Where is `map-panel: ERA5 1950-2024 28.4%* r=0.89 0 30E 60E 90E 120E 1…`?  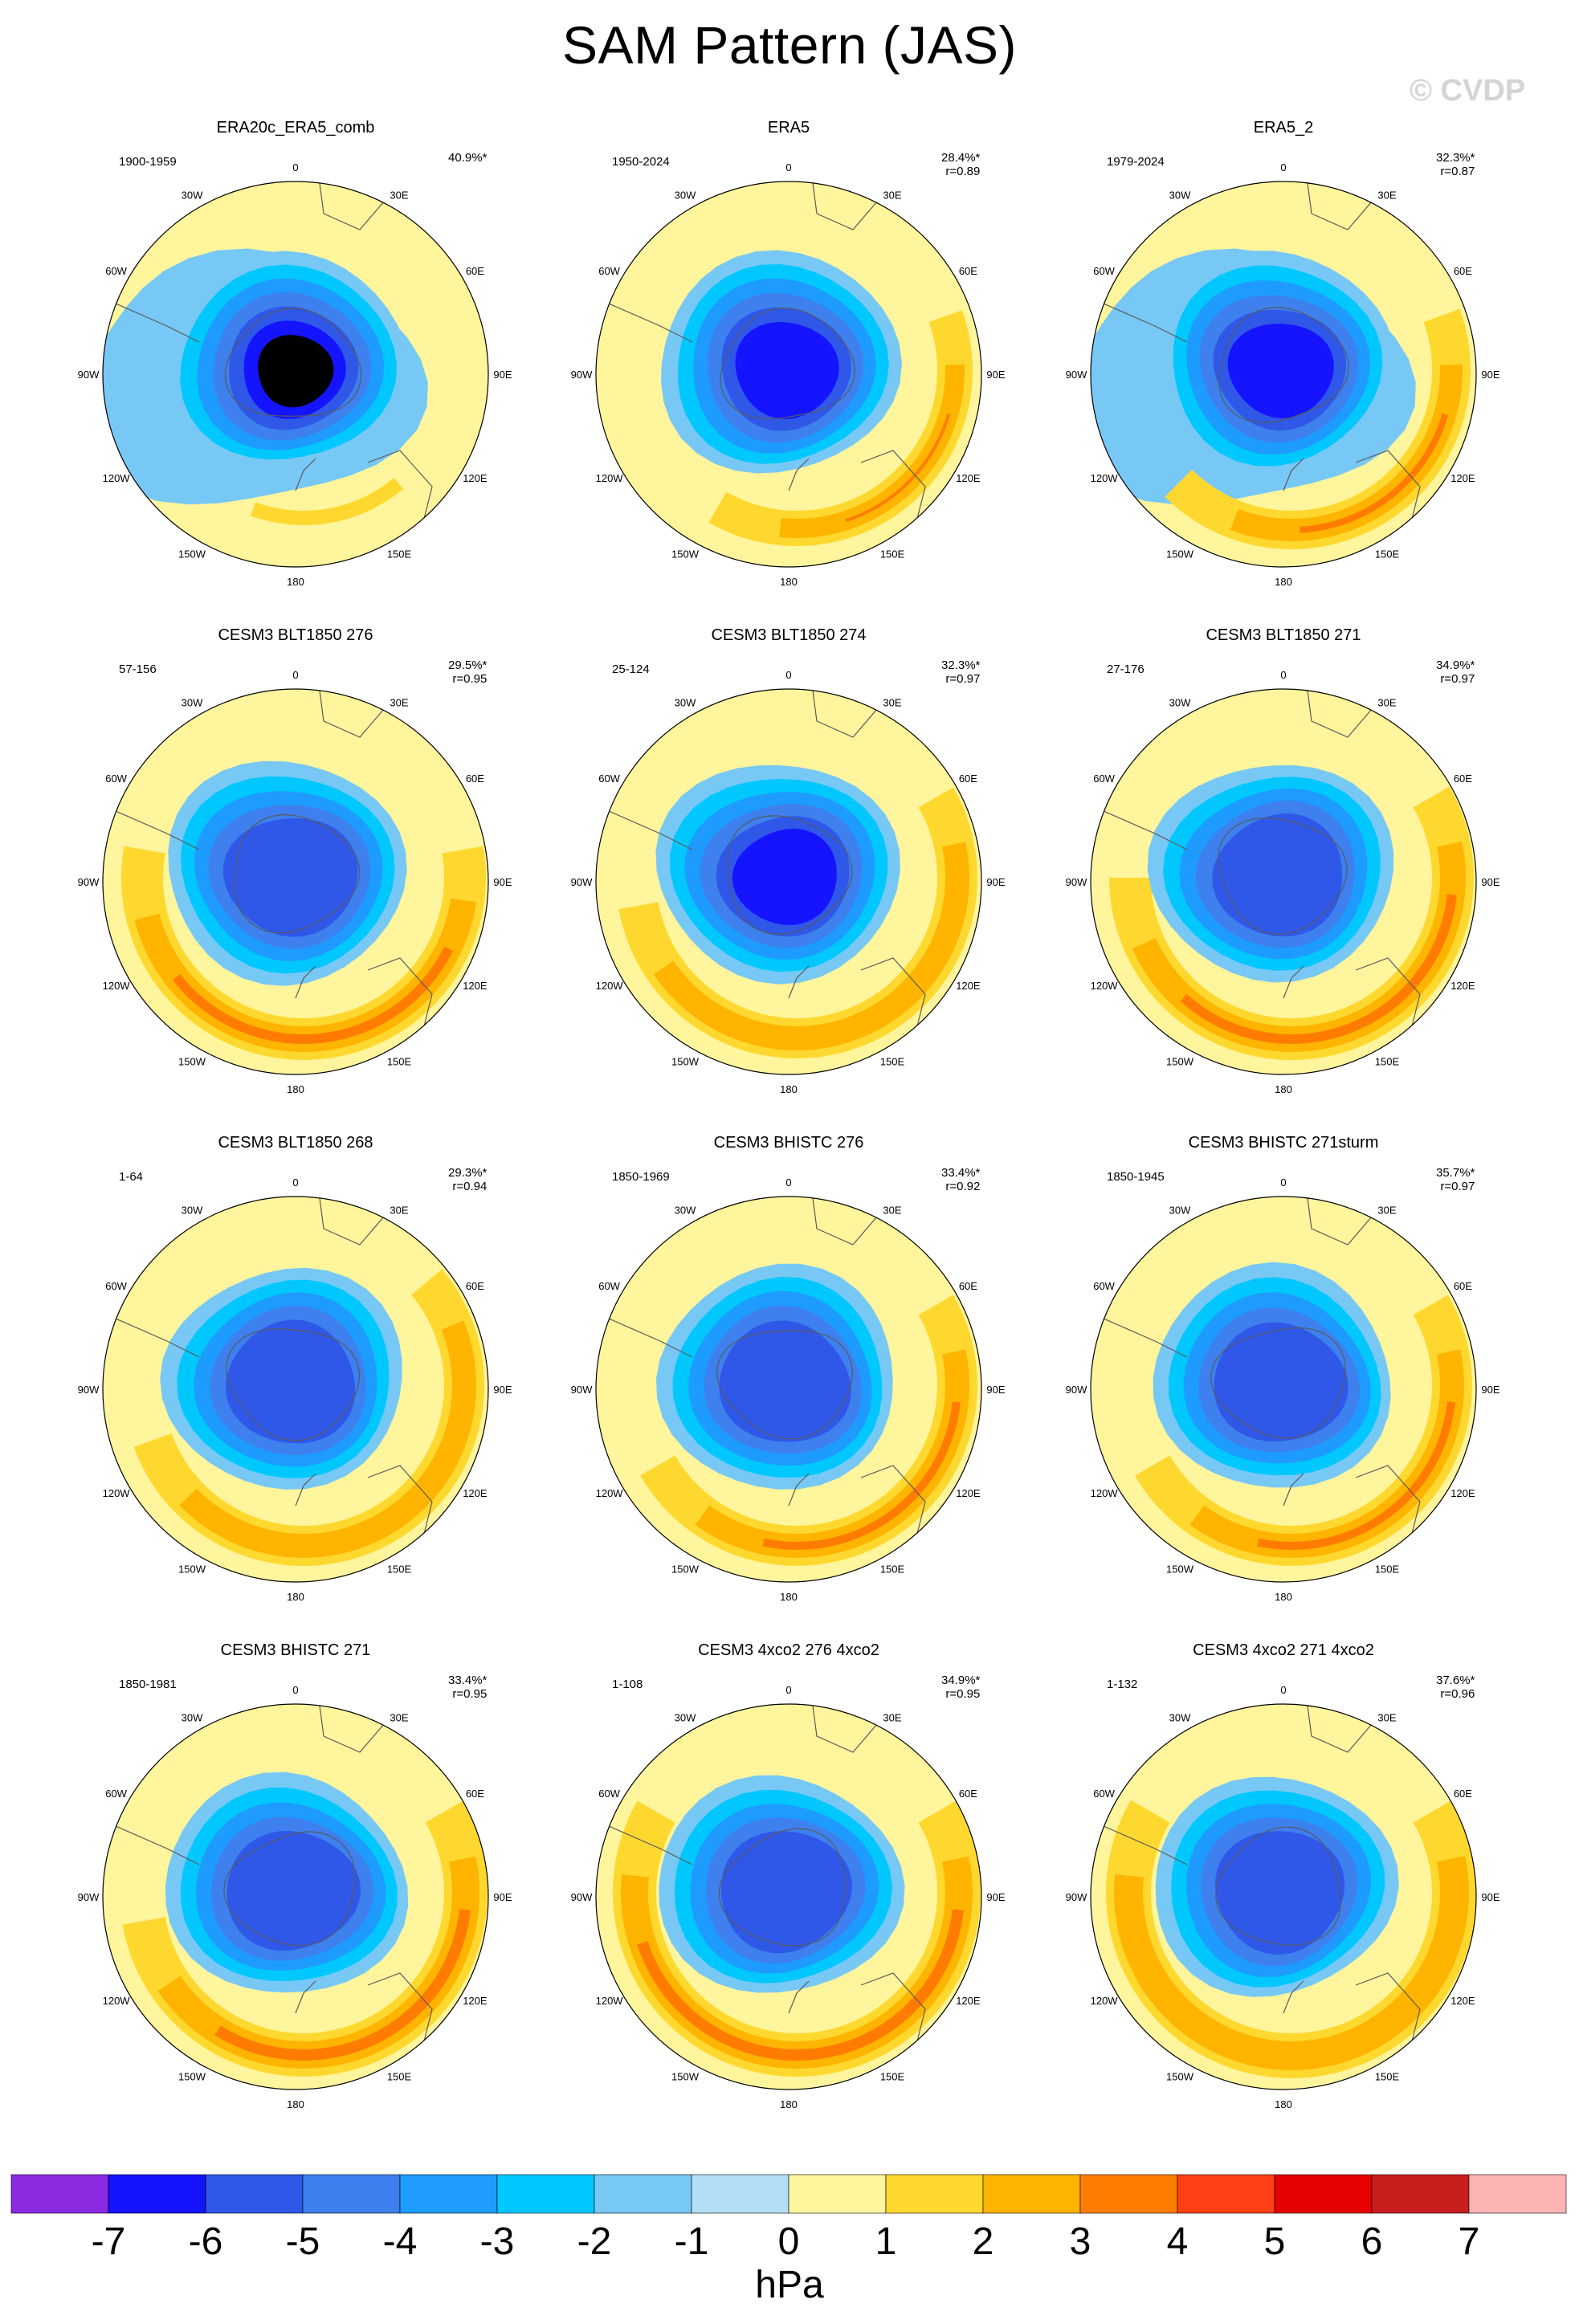
map-panel: ERA5 1950-2024 28.4%* r=0.89 0 30E 60E 90E 120E 1… is located at coordinates (789, 368).